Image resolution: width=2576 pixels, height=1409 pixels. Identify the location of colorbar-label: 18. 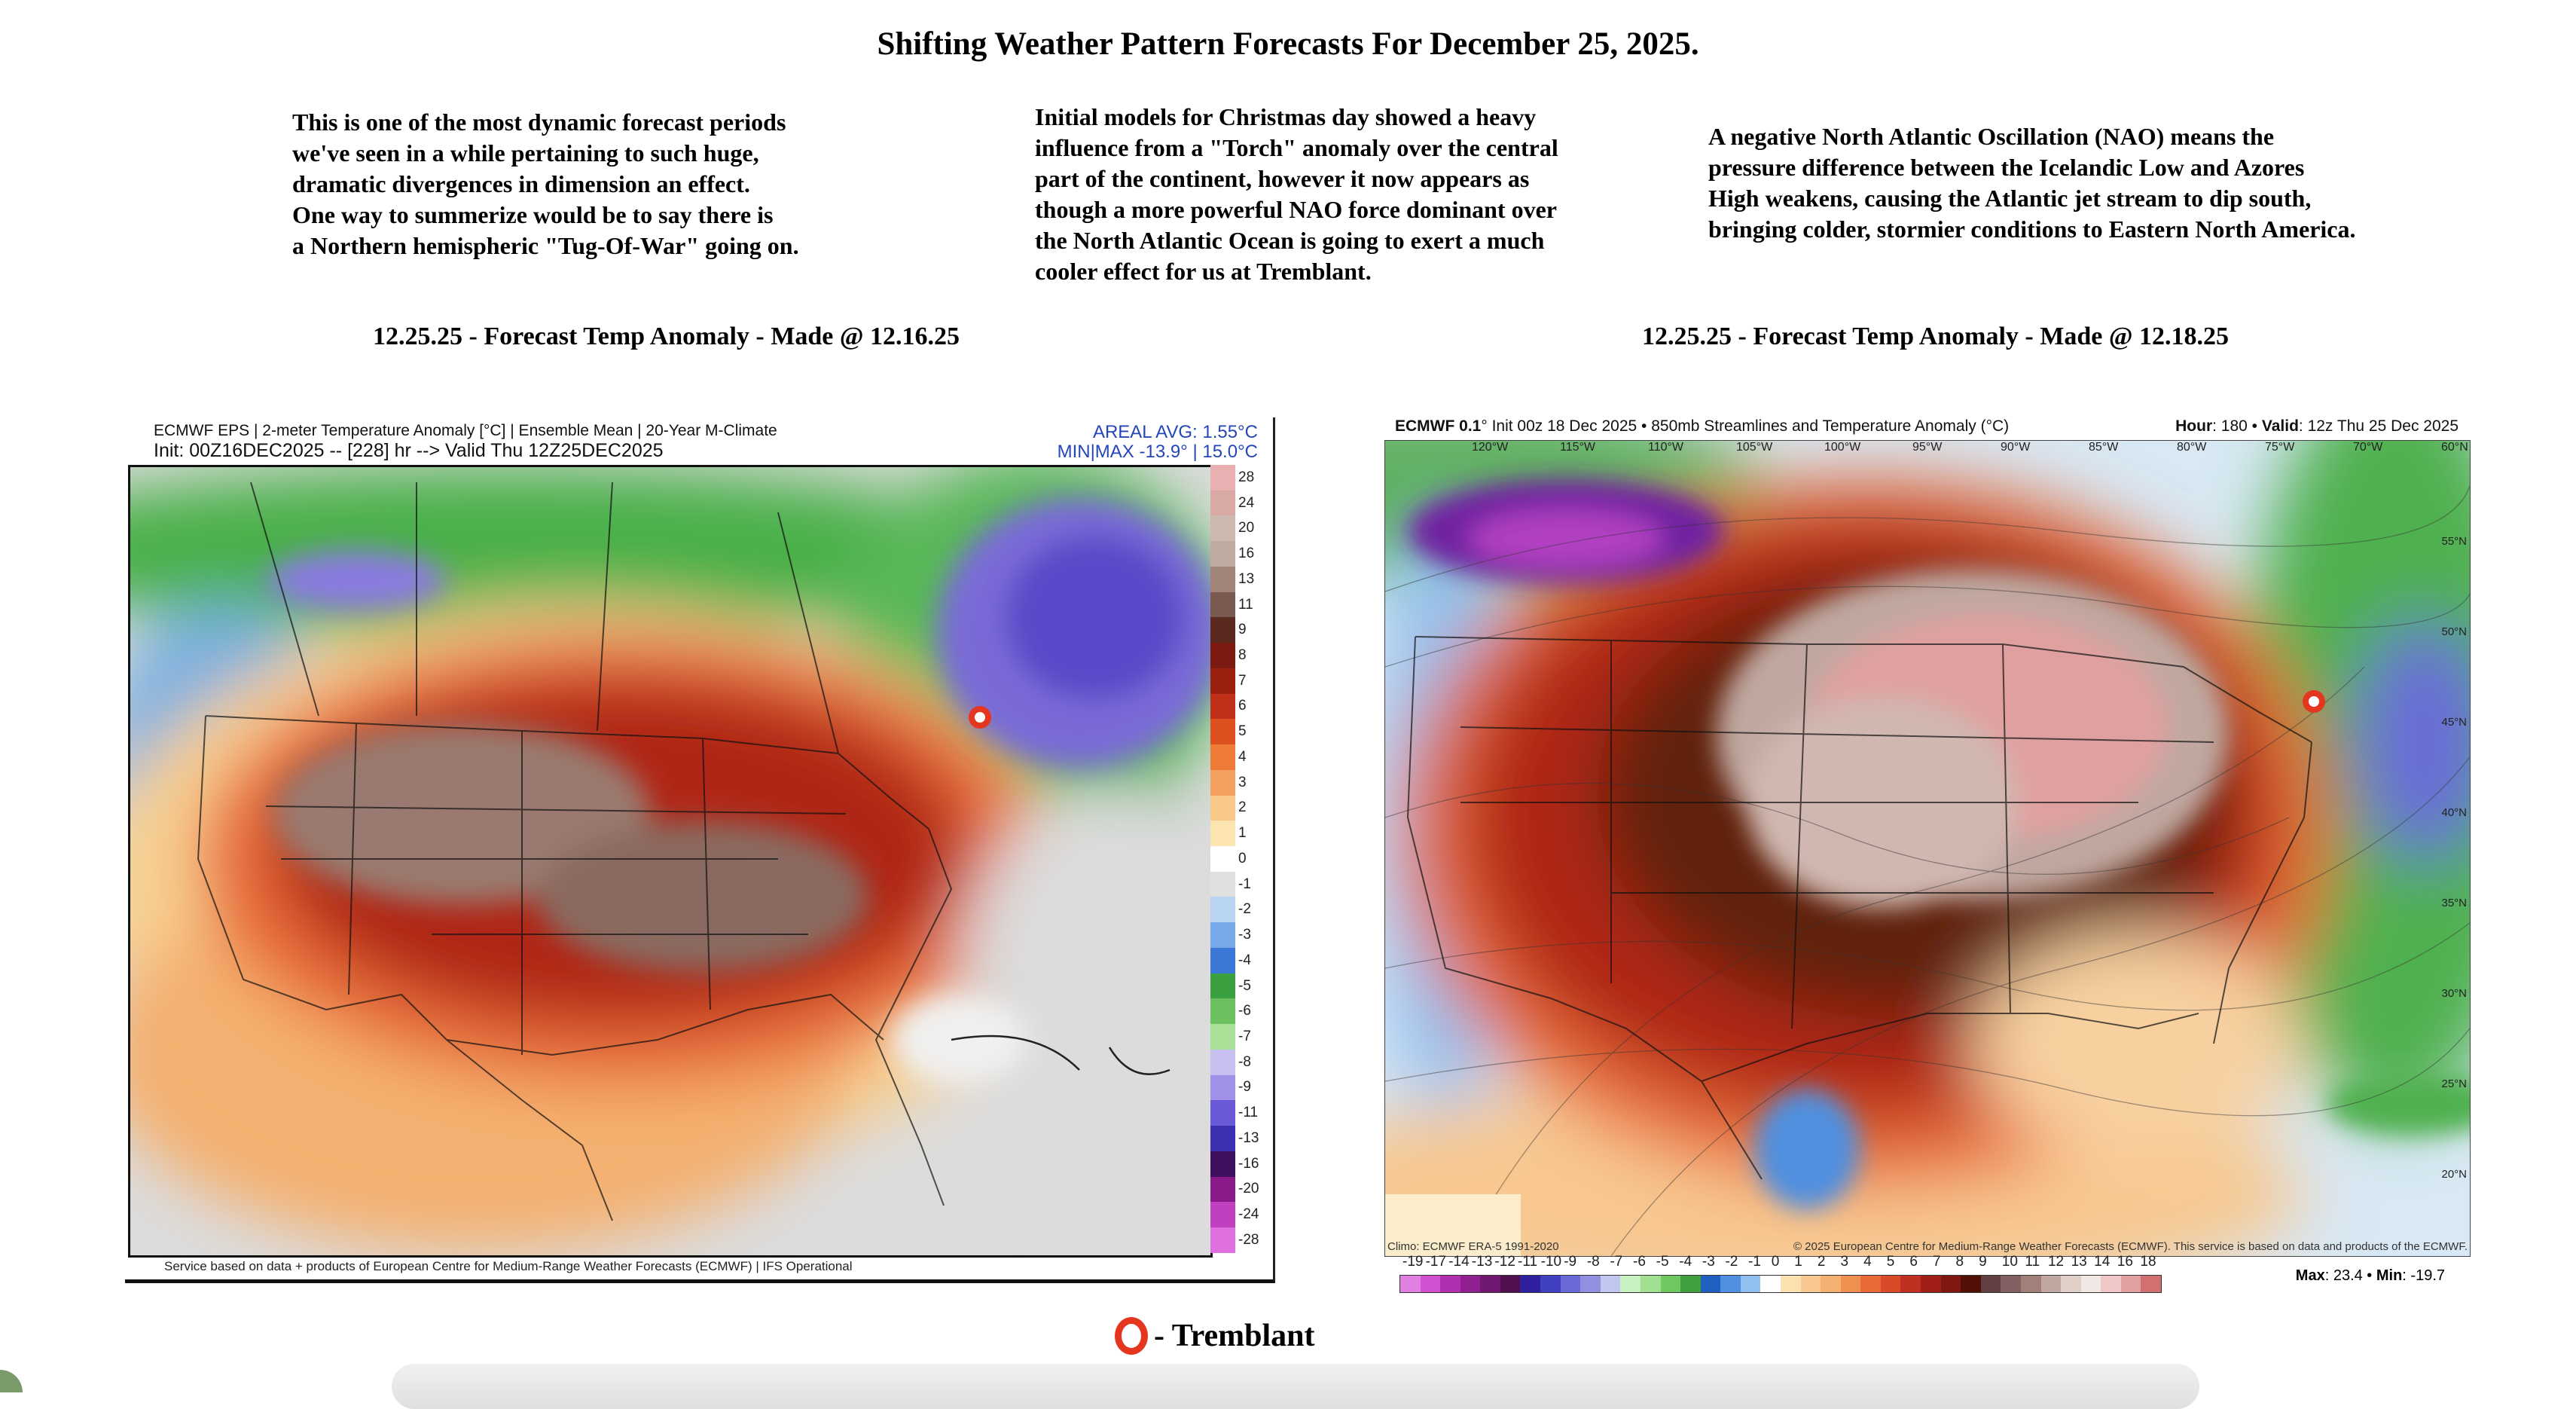
(2148, 1262).